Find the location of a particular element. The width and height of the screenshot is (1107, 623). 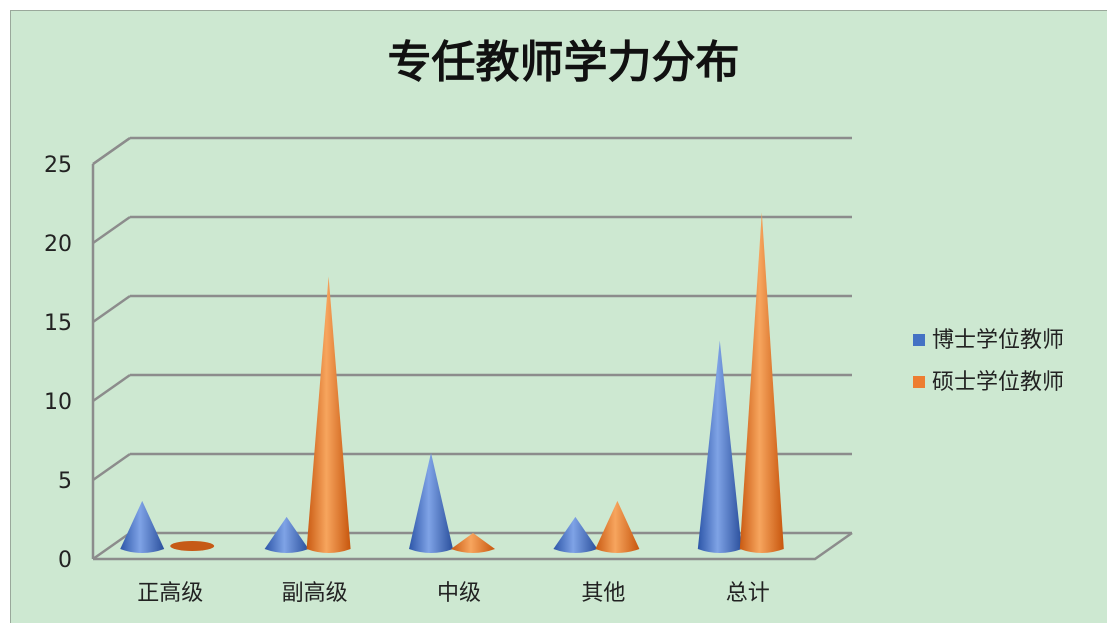

x-axis-categories: 正高级 副高级 中级 其他 总计 is located at coordinates (453, 593).